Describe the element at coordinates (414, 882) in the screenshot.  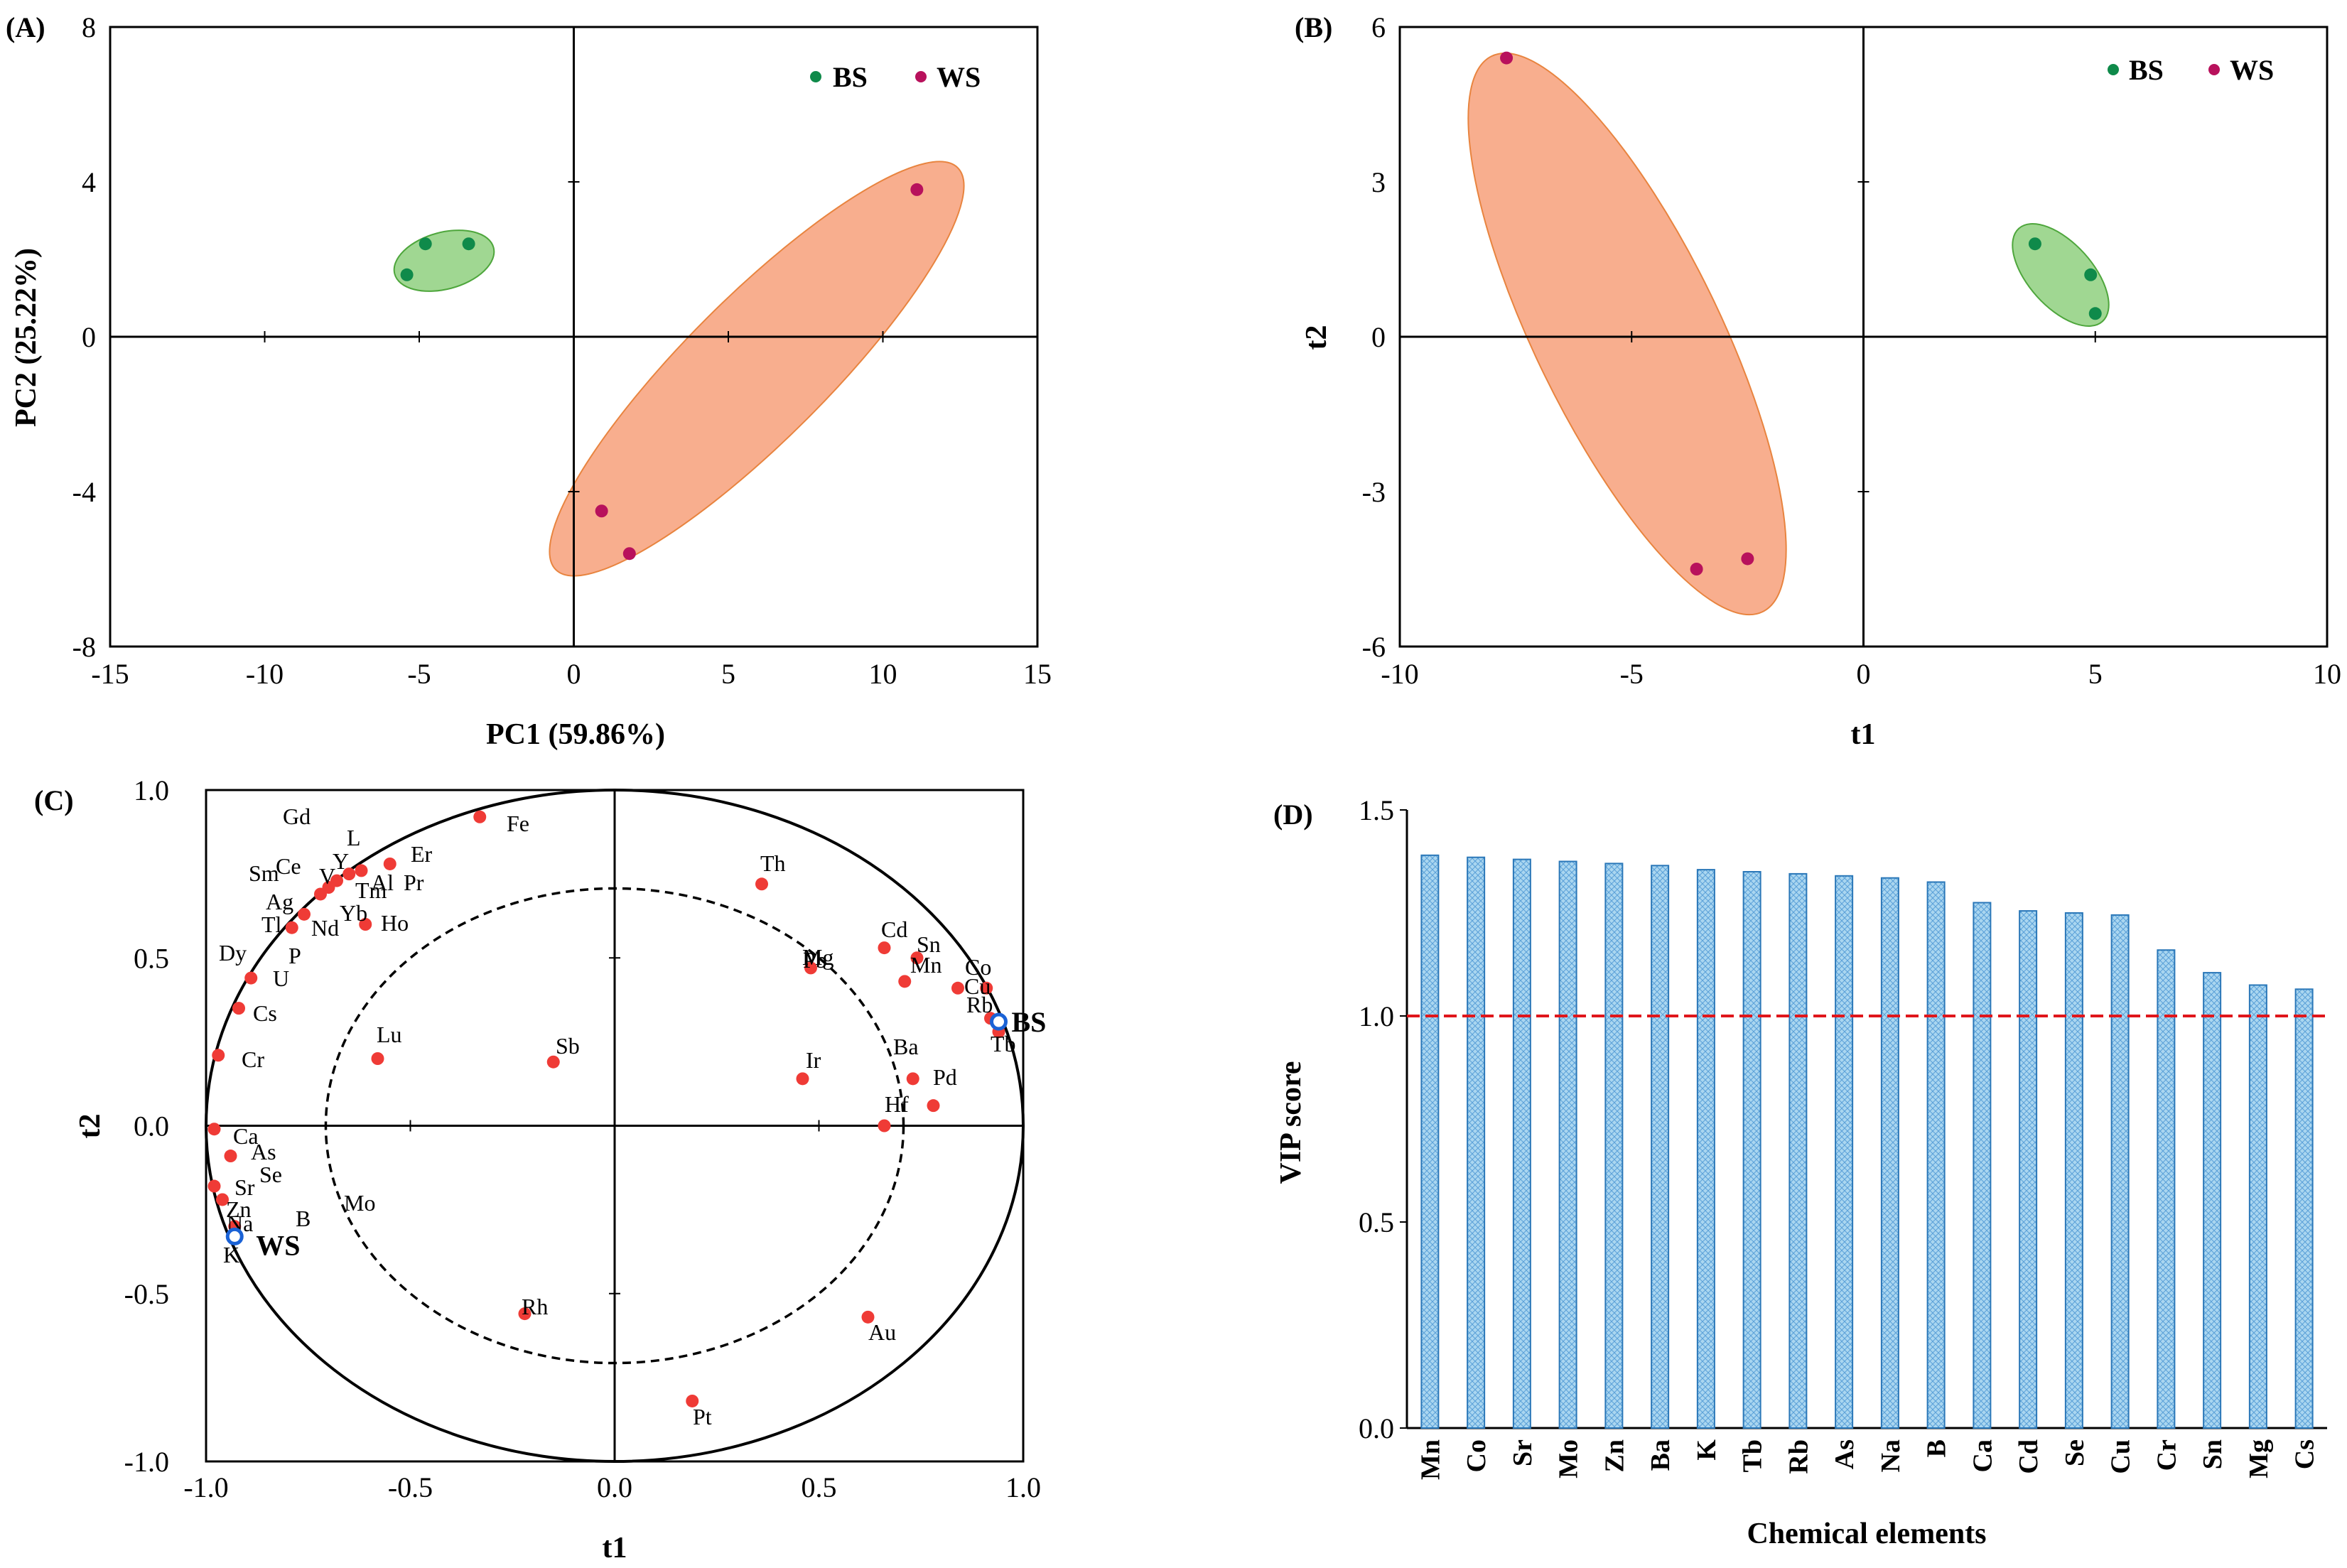
I see `element-label-pr: Pr` at that location.